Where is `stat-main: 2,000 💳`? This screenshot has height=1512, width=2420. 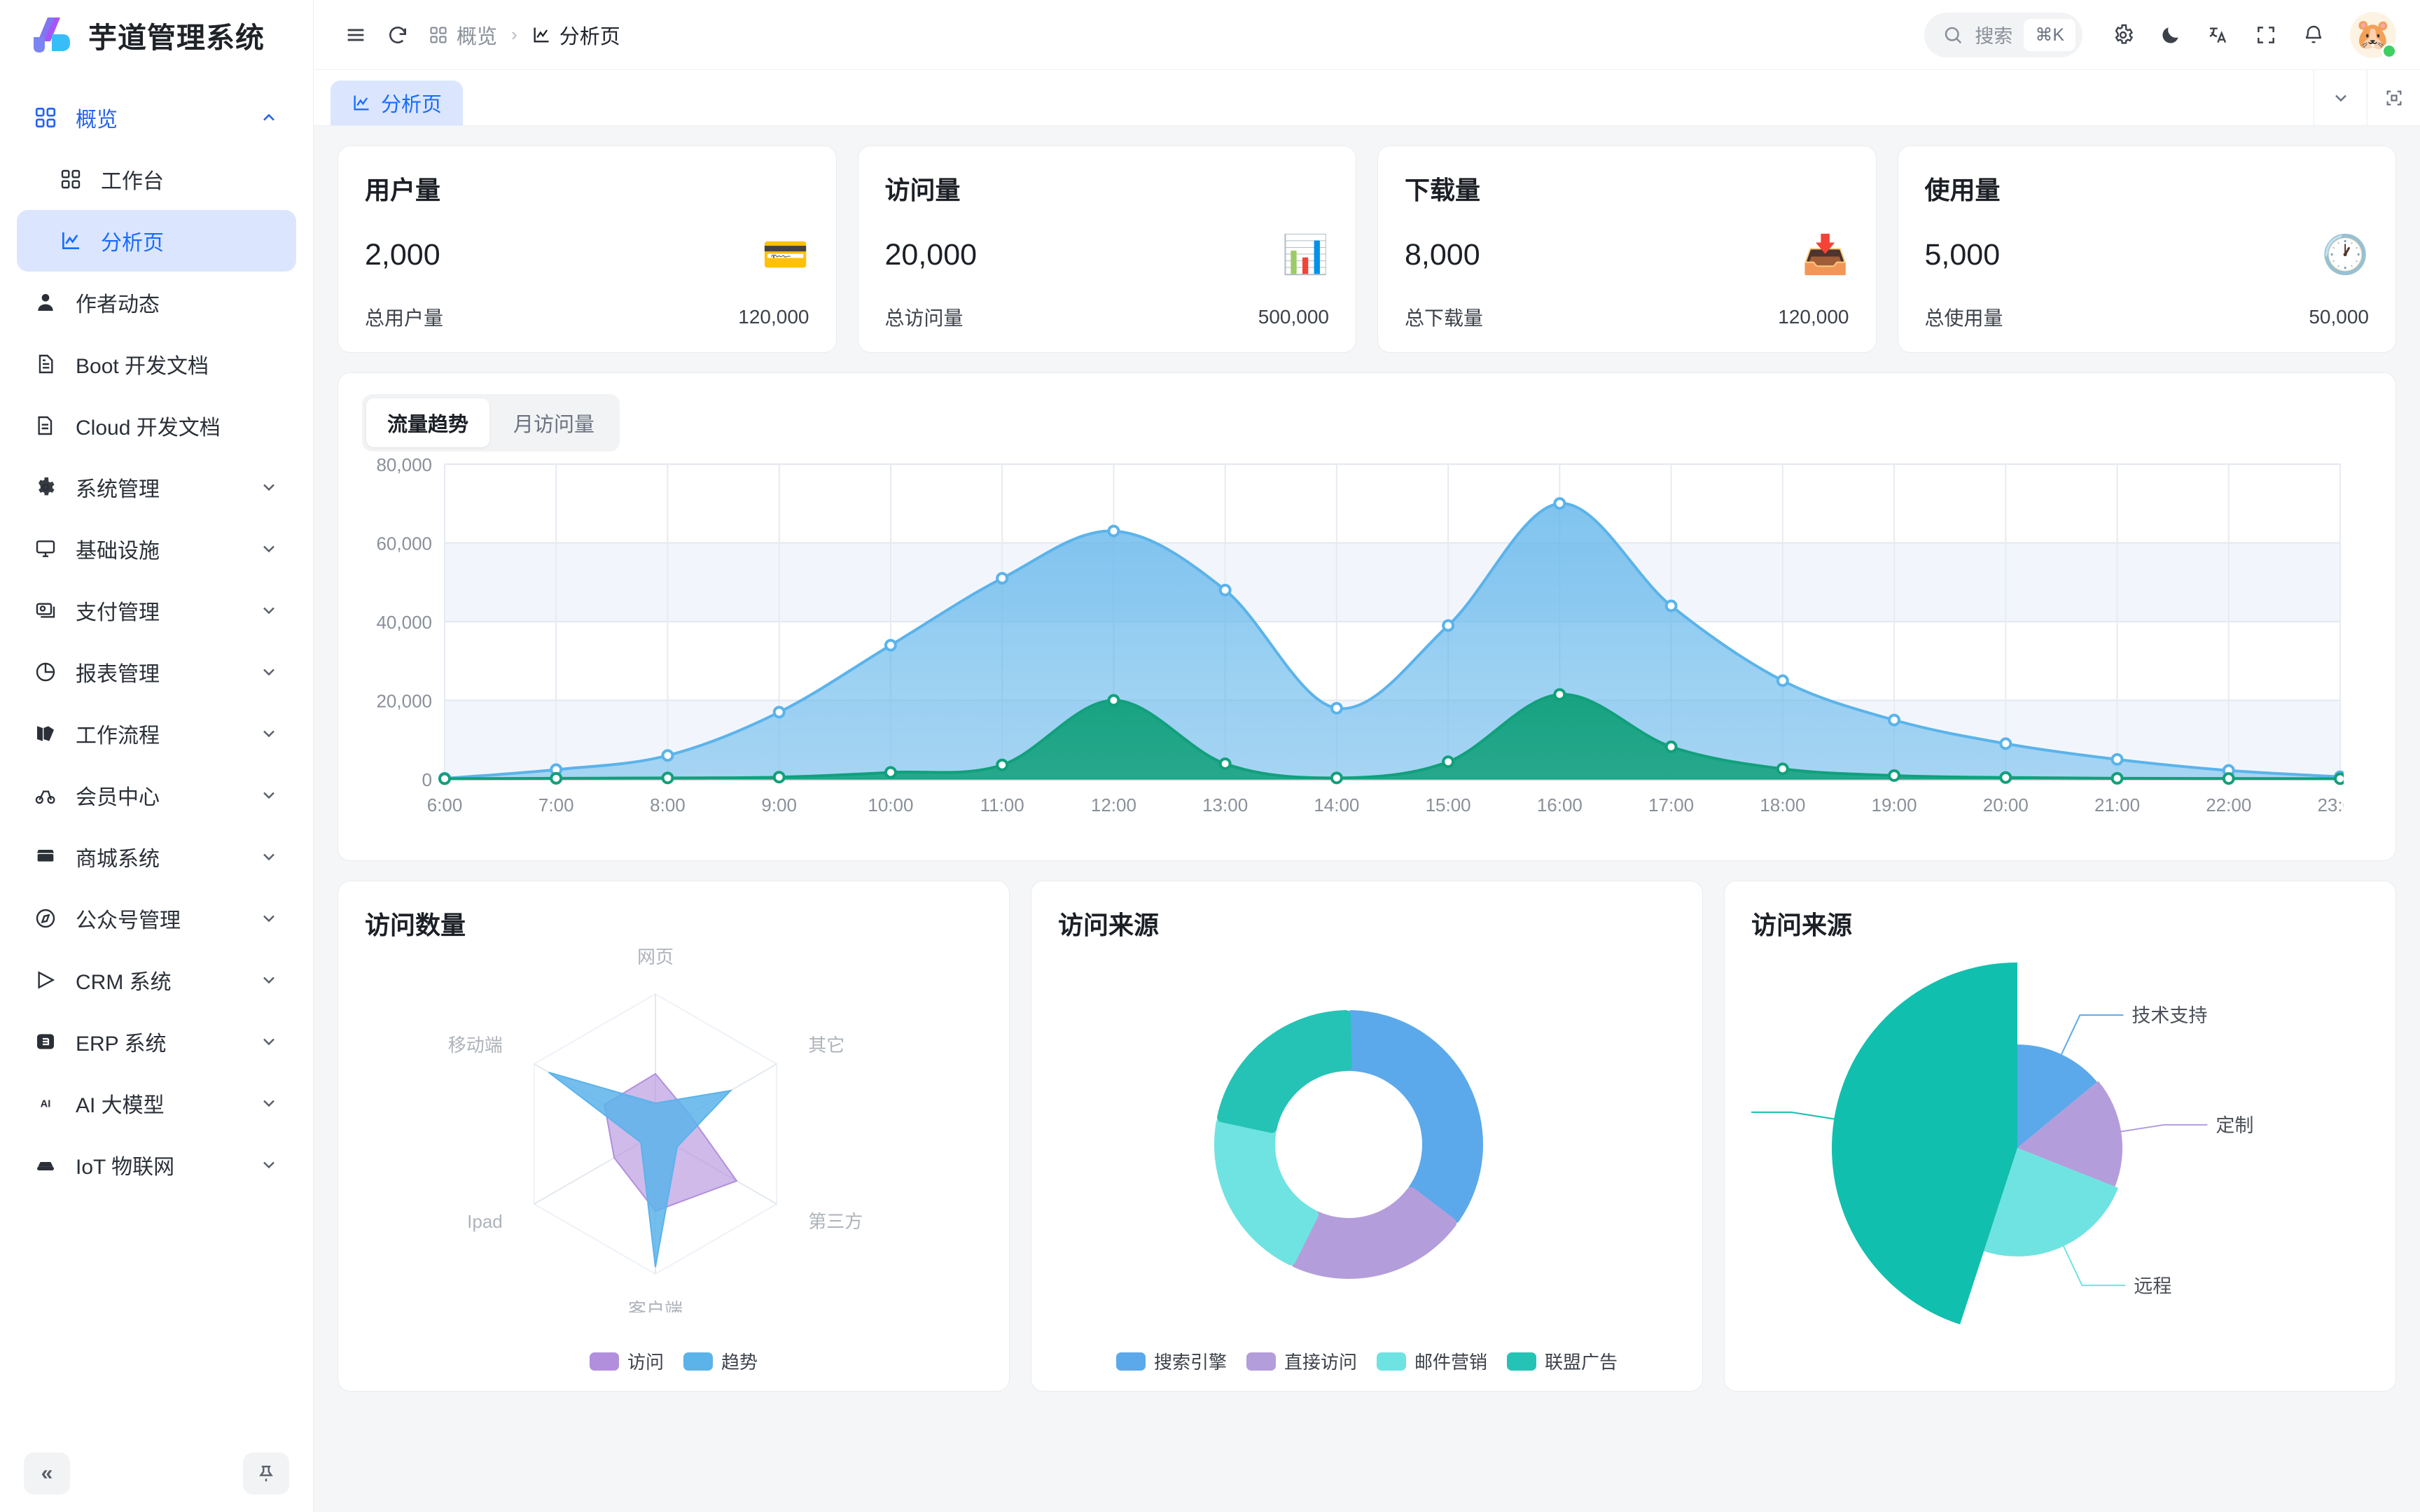 stat-main: 2,000 💳 is located at coordinates (587, 254).